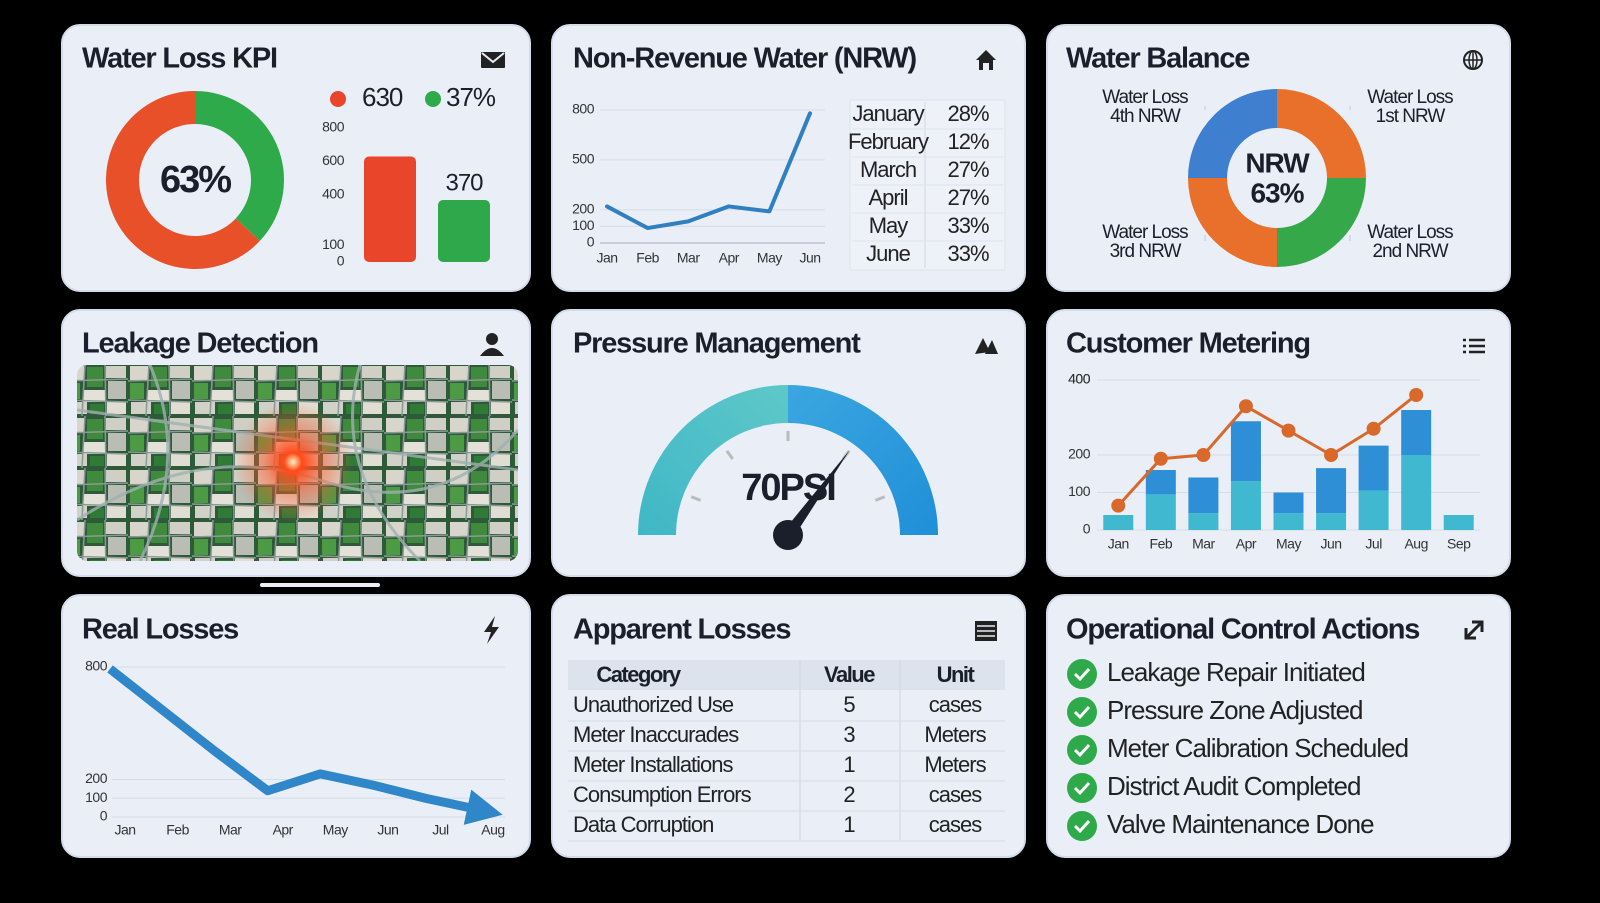 The width and height of the screenshot is (1600, 903). Describe the element at coordinates (809, 258) in the screenshot. I see `x-tick-label: Jun` at that location.